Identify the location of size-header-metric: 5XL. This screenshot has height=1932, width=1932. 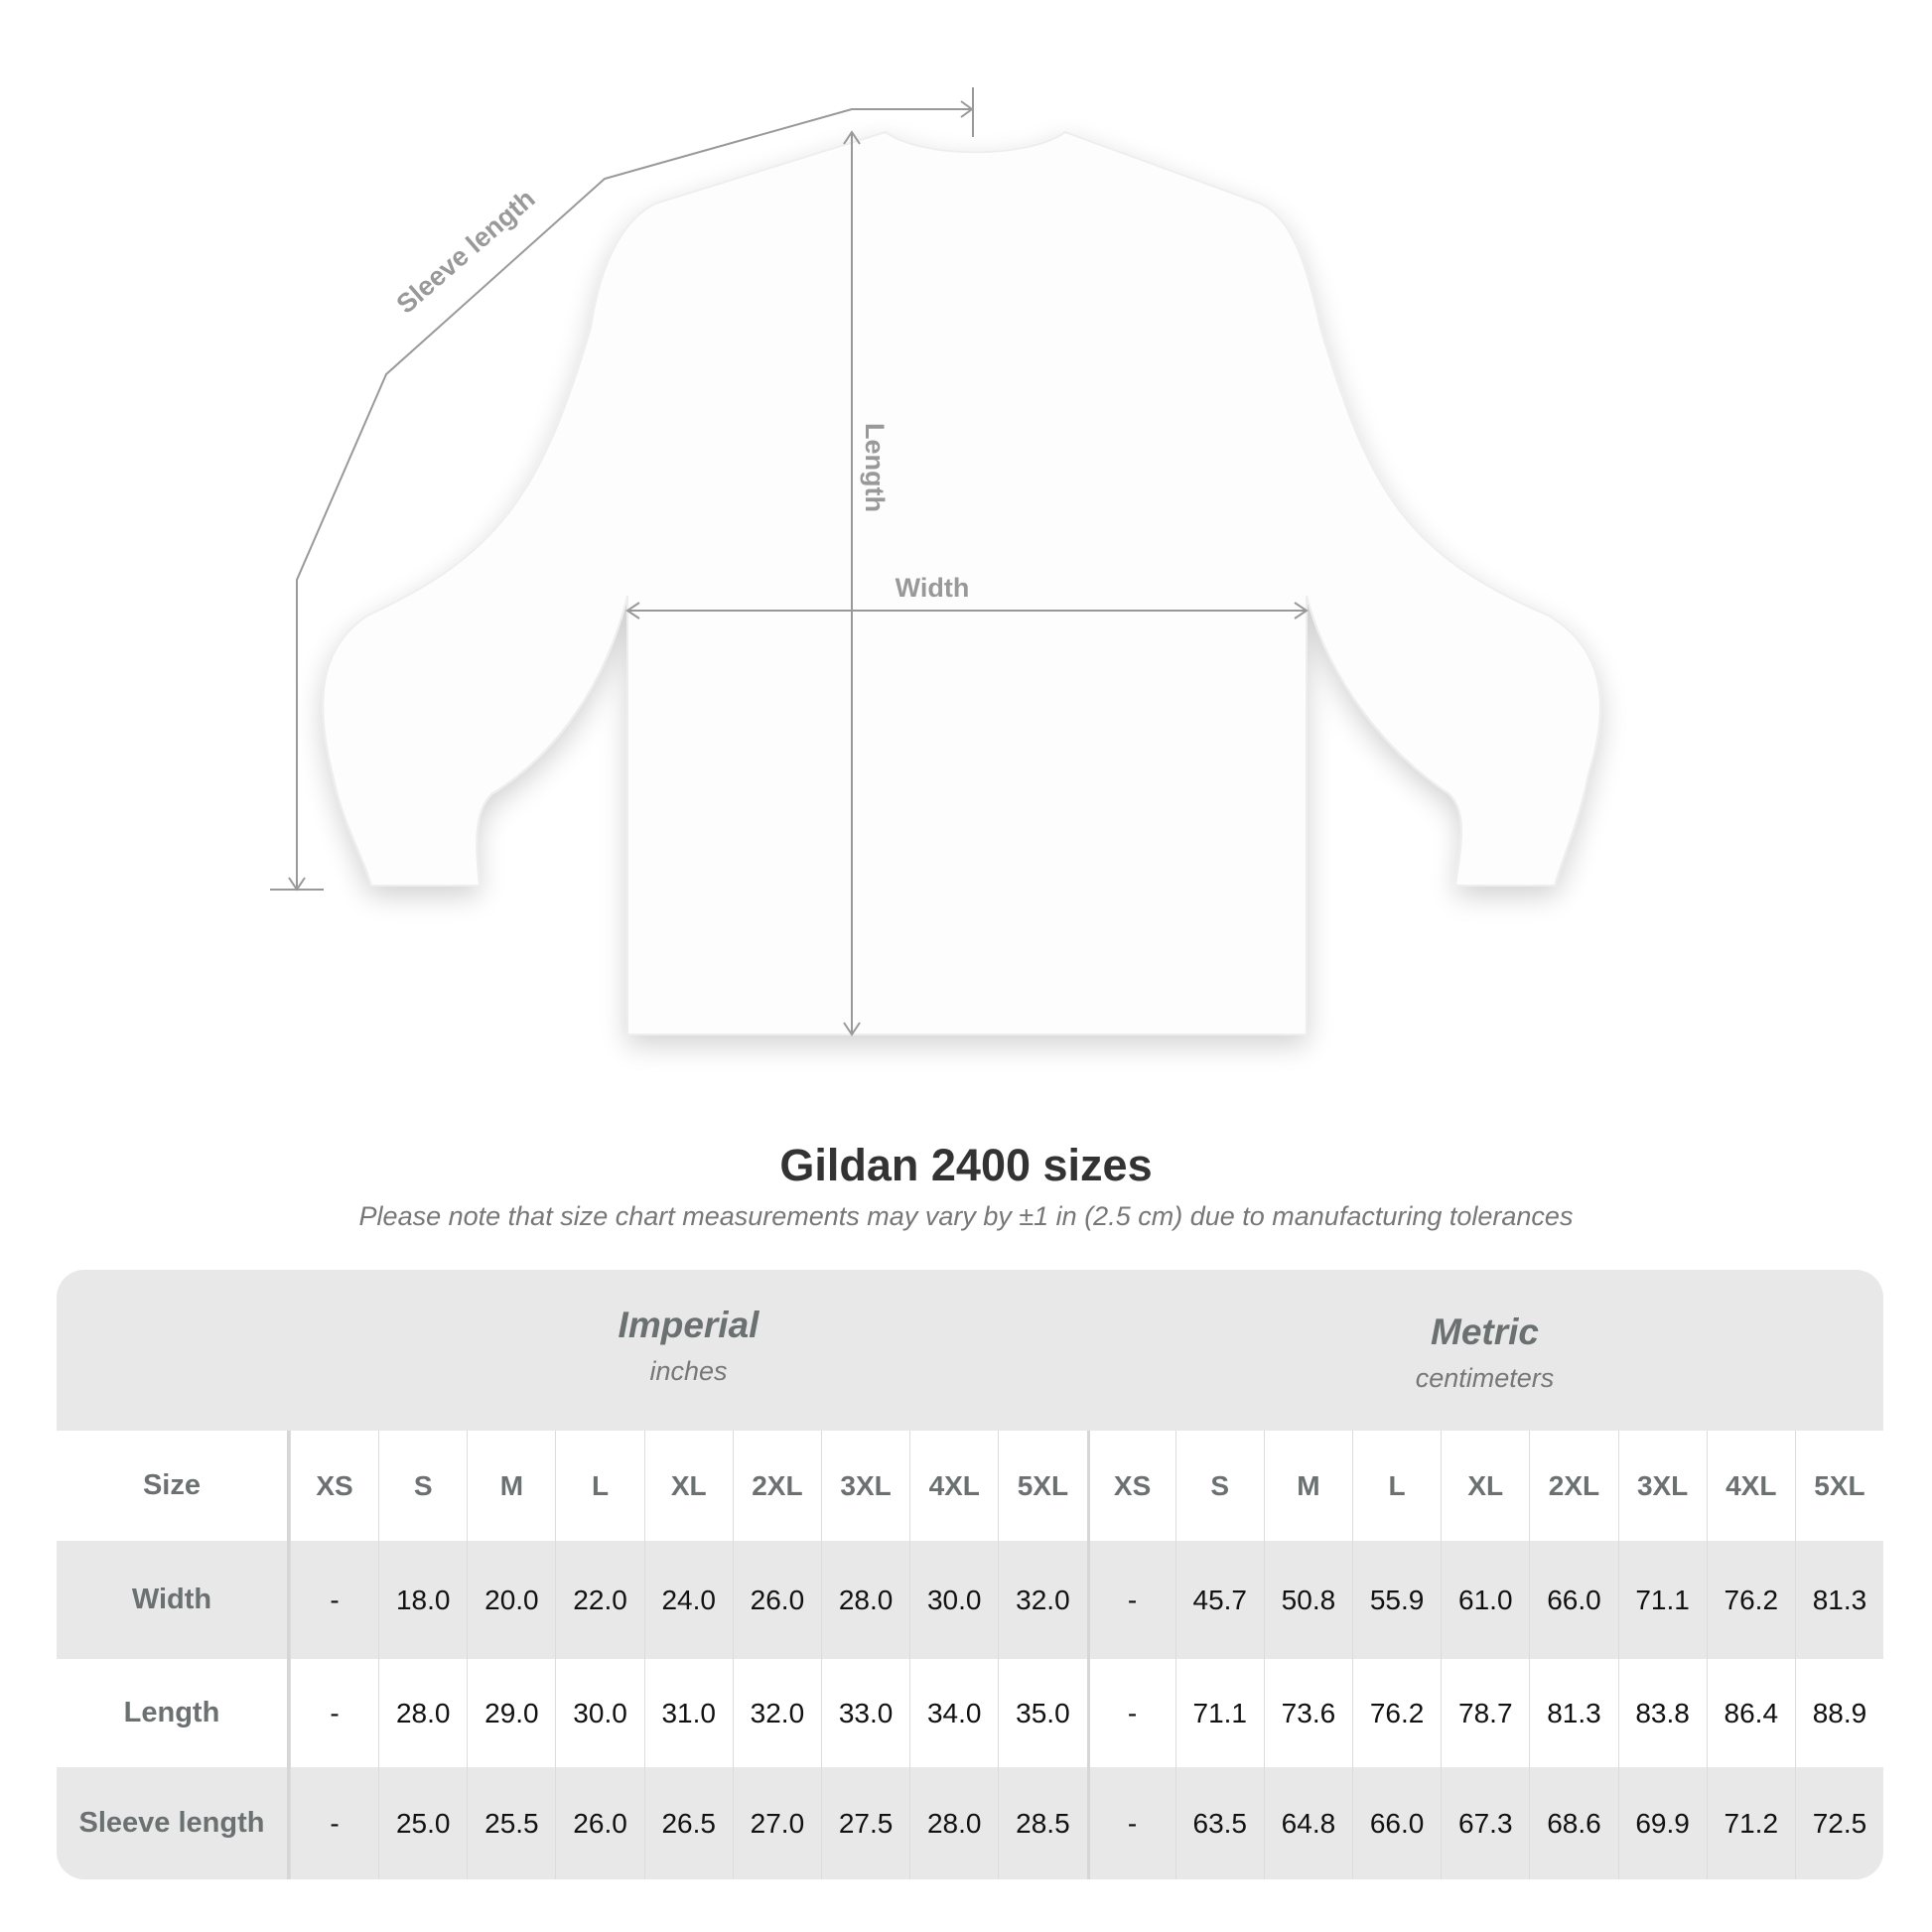
(1839, 1486).